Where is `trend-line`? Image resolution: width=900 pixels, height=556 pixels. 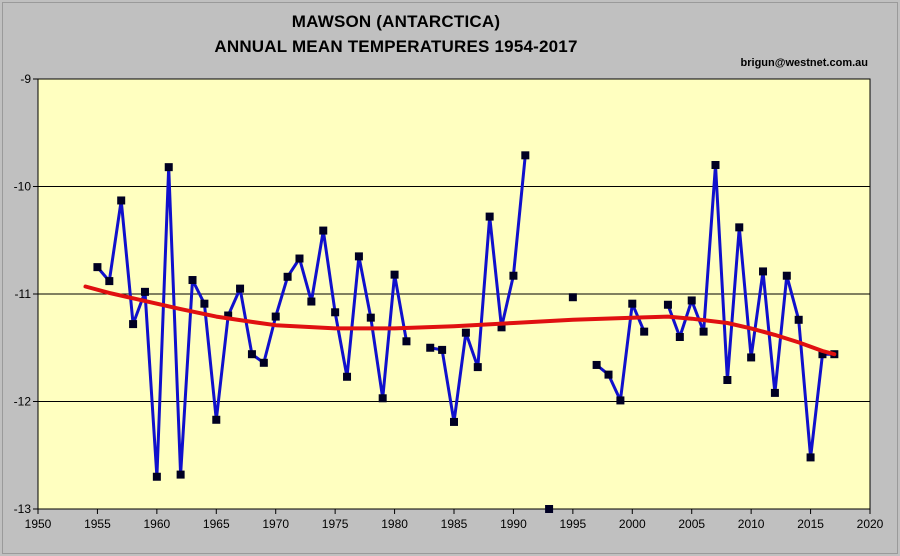
trend-line is located at coordinates (460, 320).